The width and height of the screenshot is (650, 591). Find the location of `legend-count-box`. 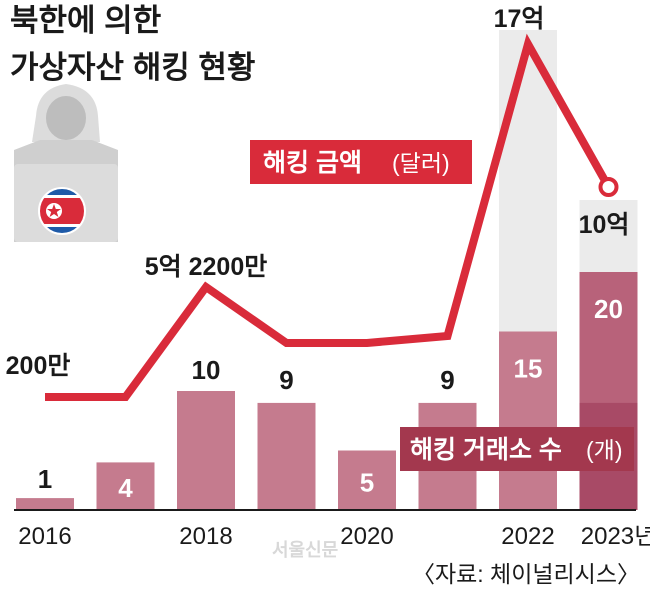

legend-count-box is located at coordinates (517, 449).